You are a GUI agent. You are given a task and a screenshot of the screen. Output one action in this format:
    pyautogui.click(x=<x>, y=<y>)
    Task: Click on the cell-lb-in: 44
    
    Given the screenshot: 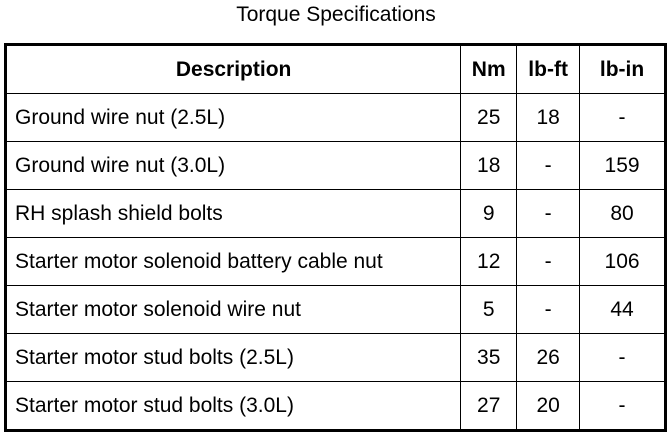 What is the action you would take?
    pyautogui.click(x=622, y=309)
    